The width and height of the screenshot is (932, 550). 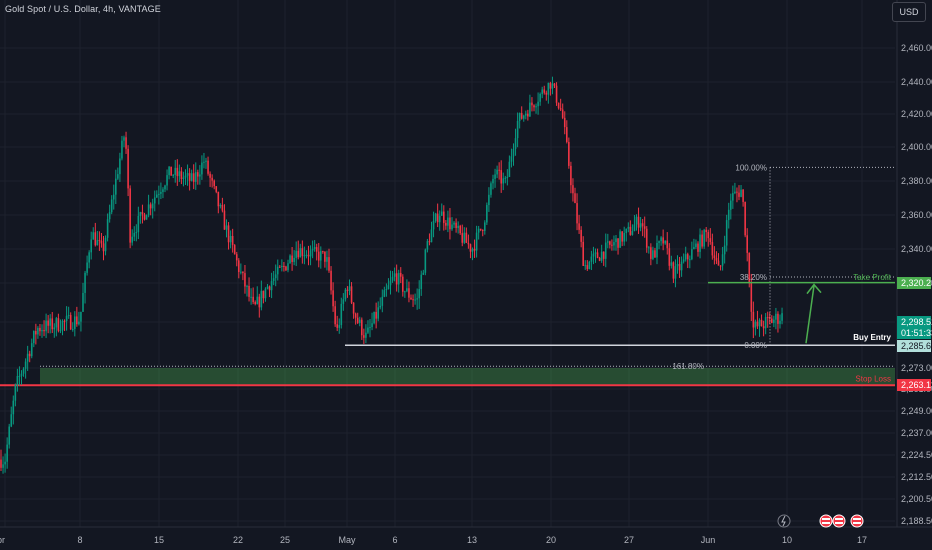 What do you see at coordinates (466, 535) in the screenshot?
I see `time-axis: Apr 8 15 22 25 May 6 13 20 27 Jun 10 17` at bounding box center [466, 535].